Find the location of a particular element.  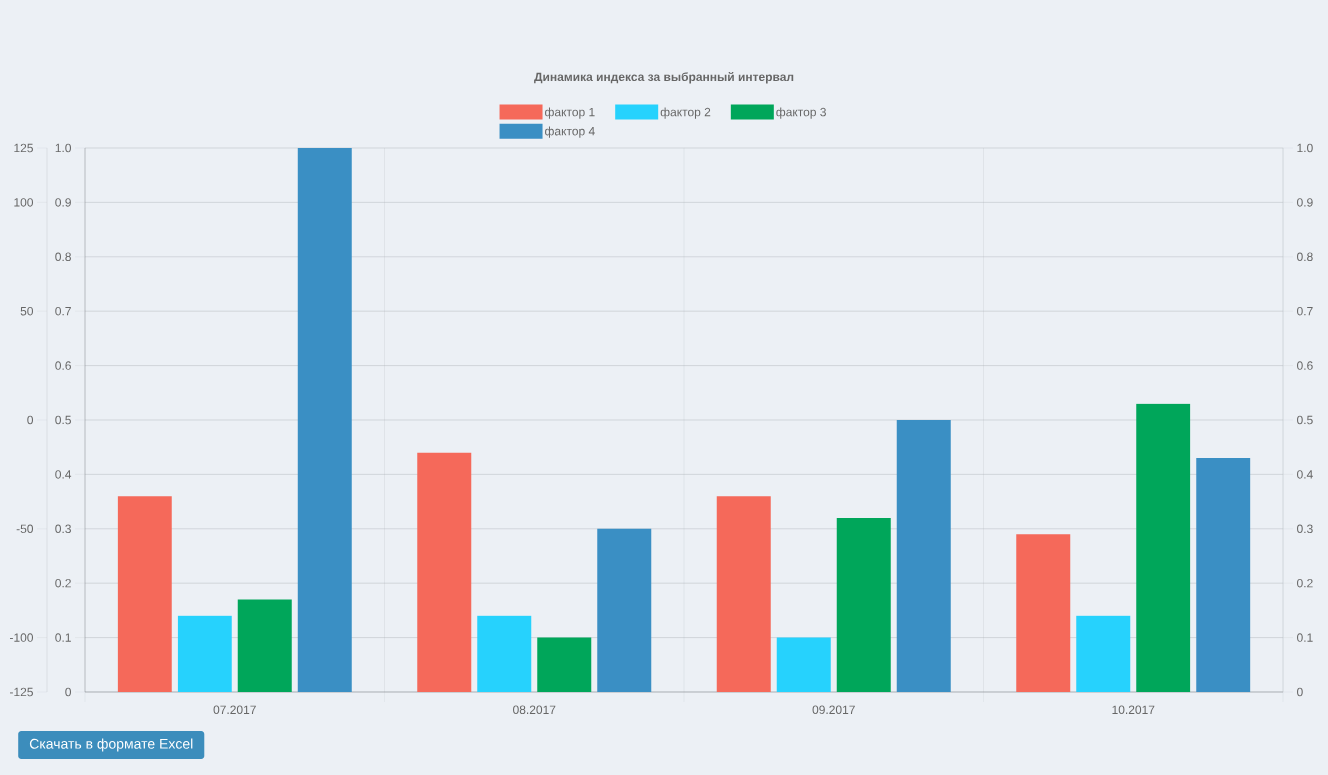

y2-tick-label: 0 is located at coordinates (1300, 692).